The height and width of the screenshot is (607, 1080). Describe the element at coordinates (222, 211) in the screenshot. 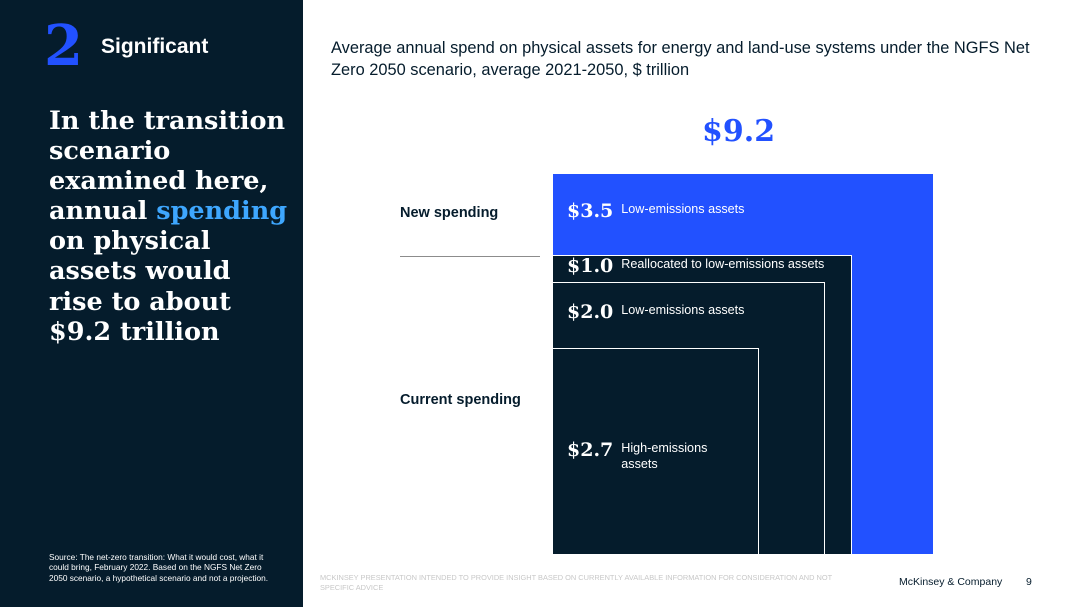

I see `headline-highlight: spending` at that location.